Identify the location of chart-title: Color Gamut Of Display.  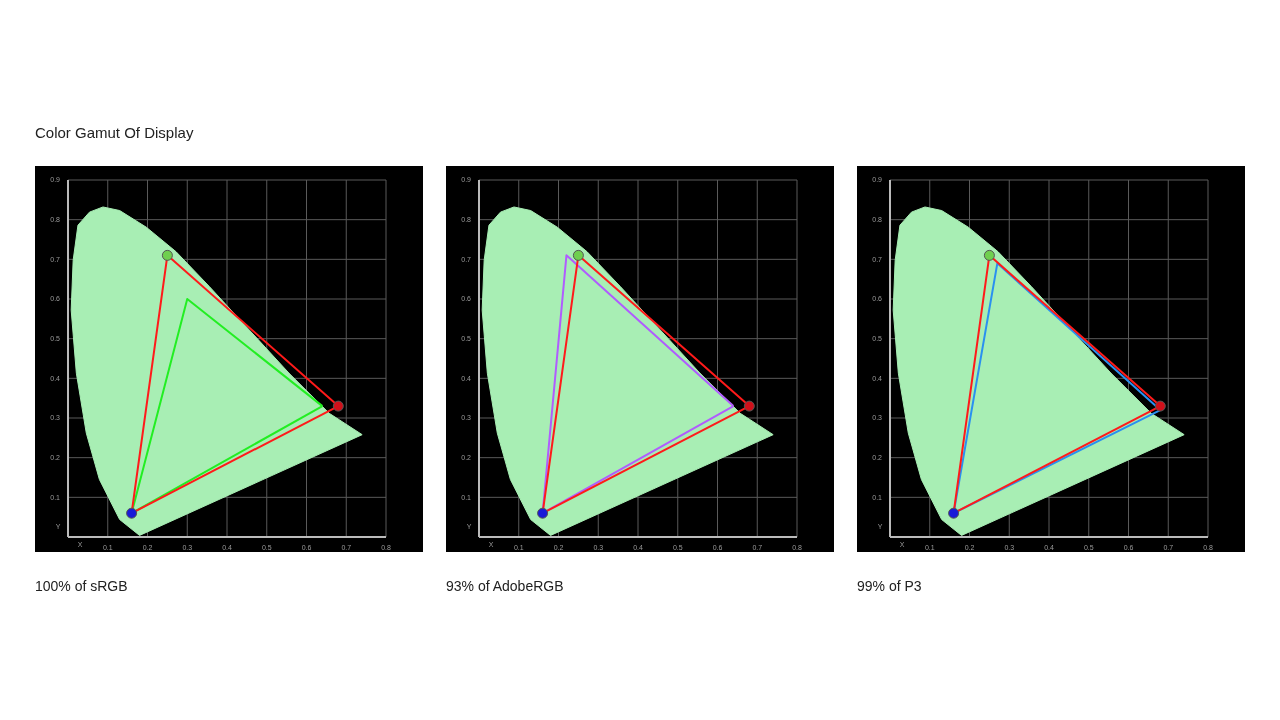
(114, 132).